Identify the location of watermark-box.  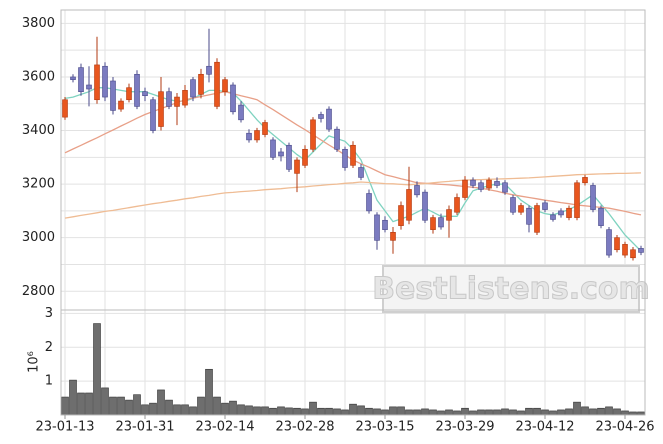
(511, 289).